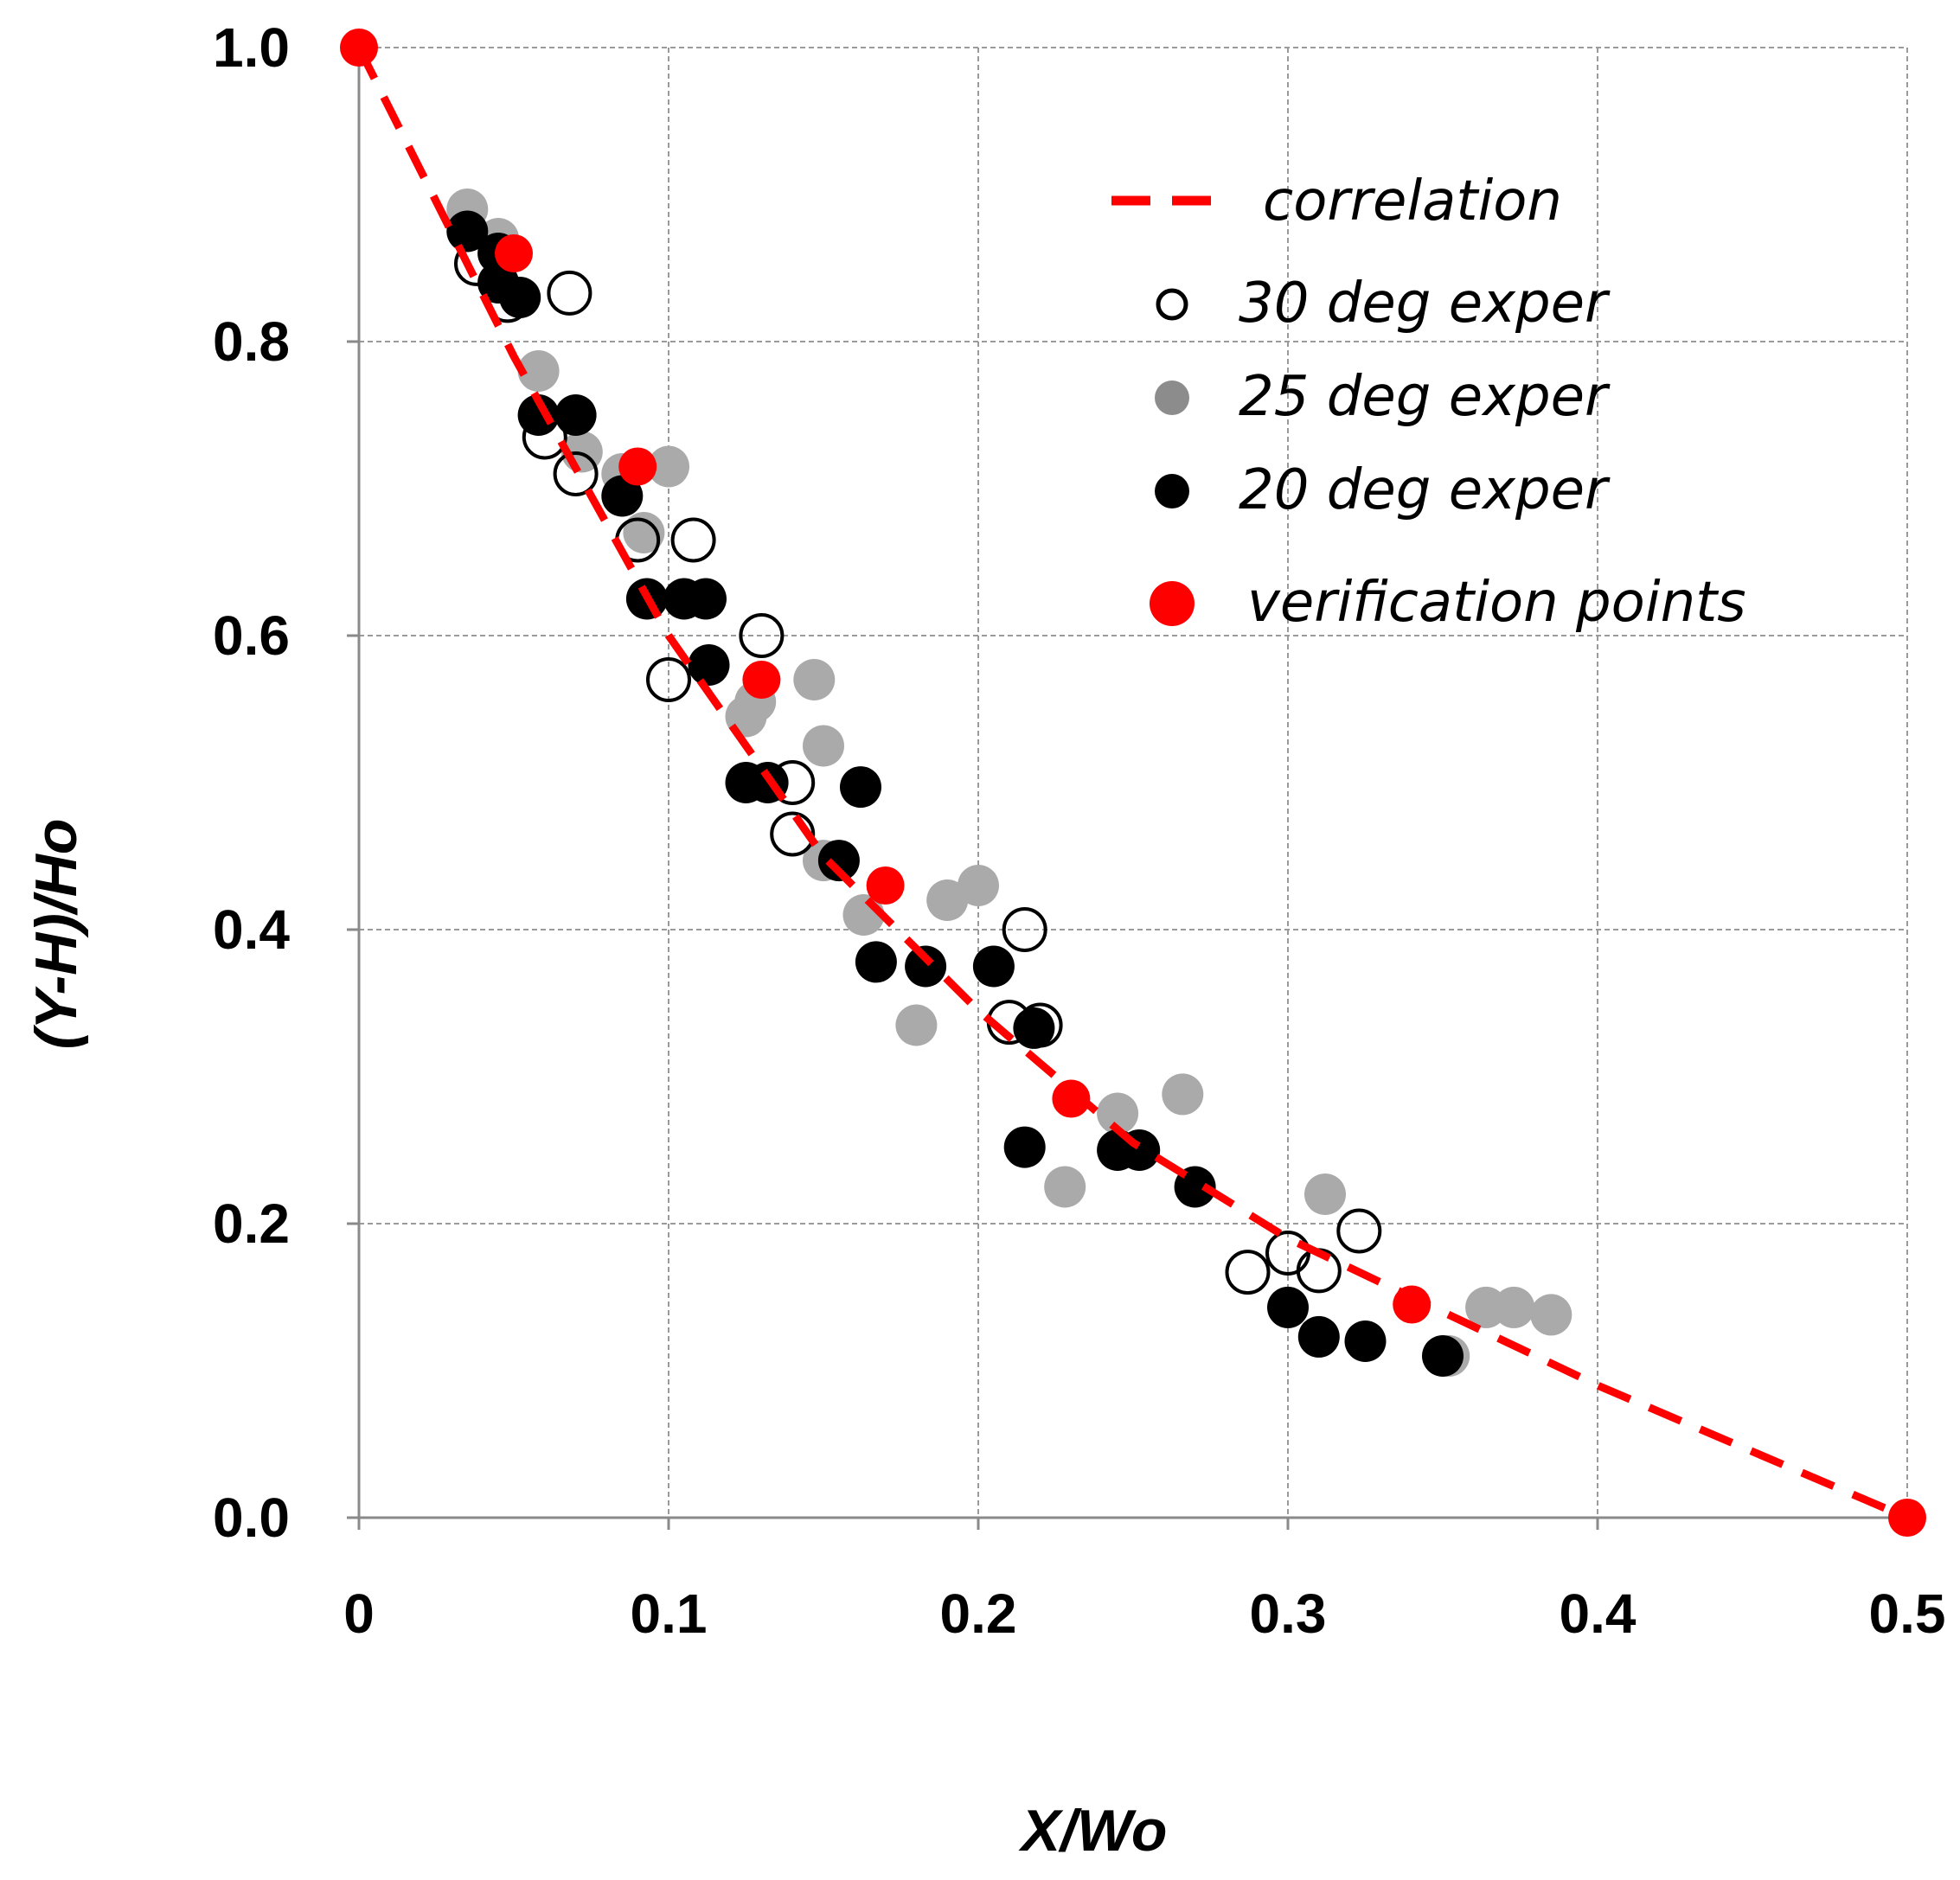 The height and width of the screenshot is (1880, 1960). What do you see at coordinates (1412, 201) in the screenshot?
I see `legend-label-correlation: correlation` at bounding box center [1412, 201].